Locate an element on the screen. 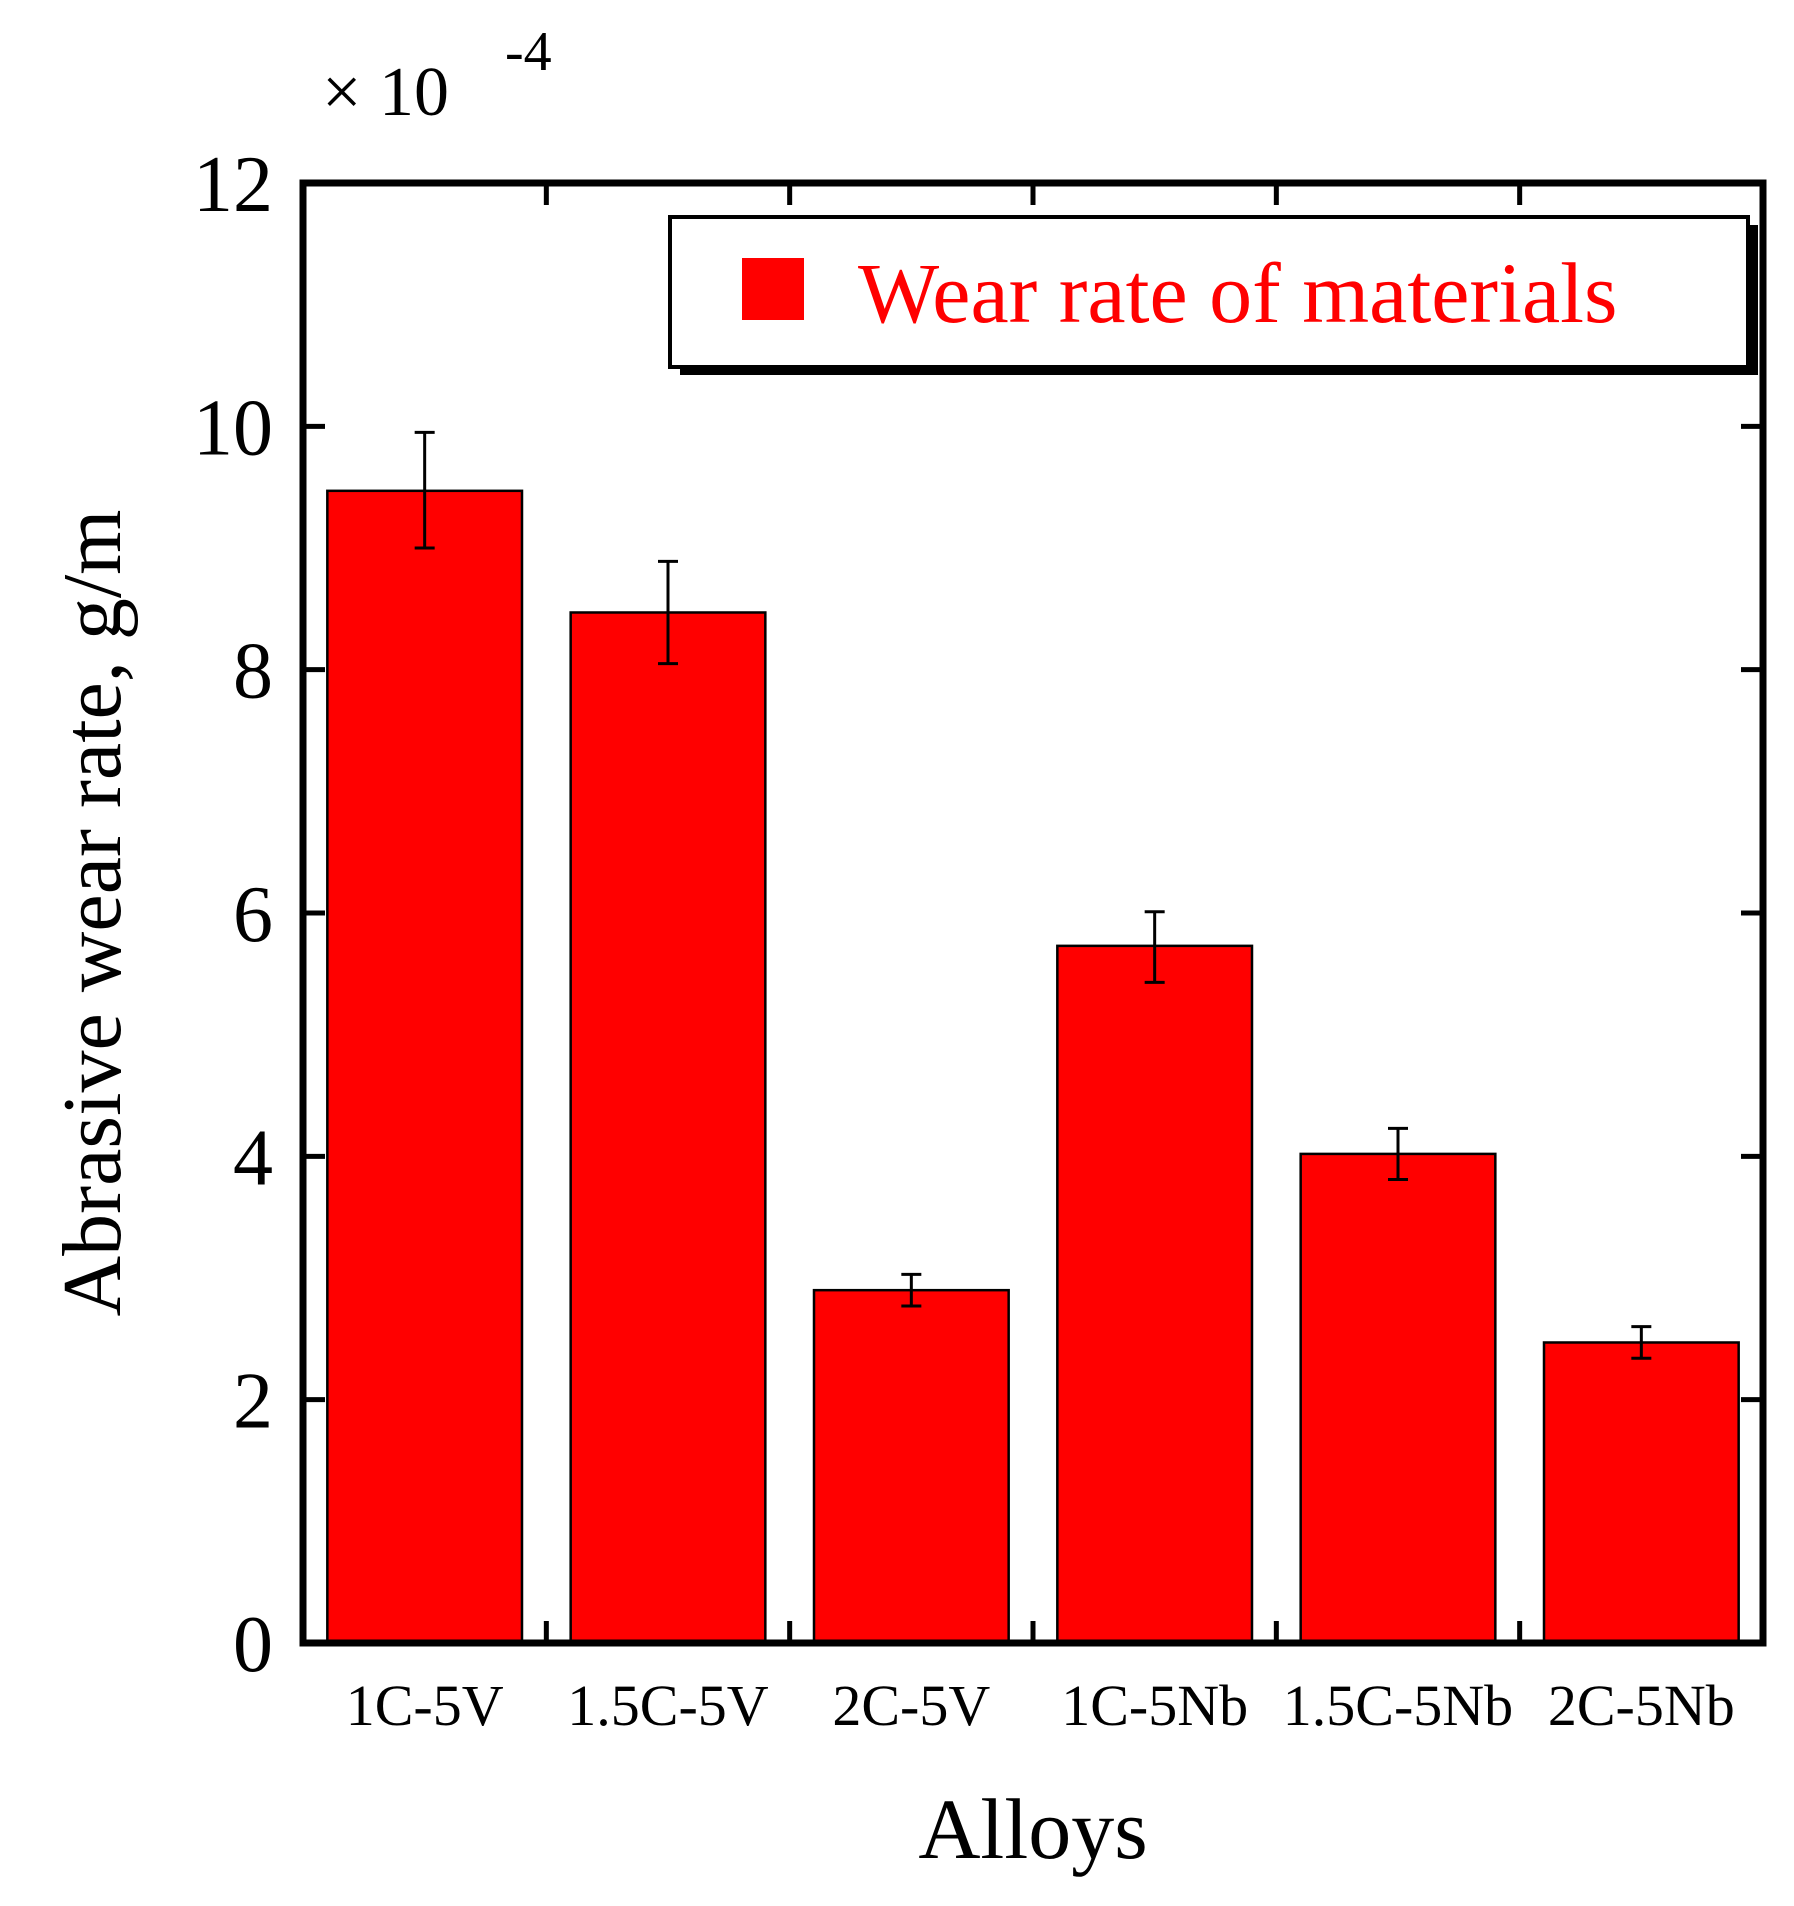 This screenshot has width=1794, height=1906. x-axis-label: Alloys is located at coordinates (1032, 1829).